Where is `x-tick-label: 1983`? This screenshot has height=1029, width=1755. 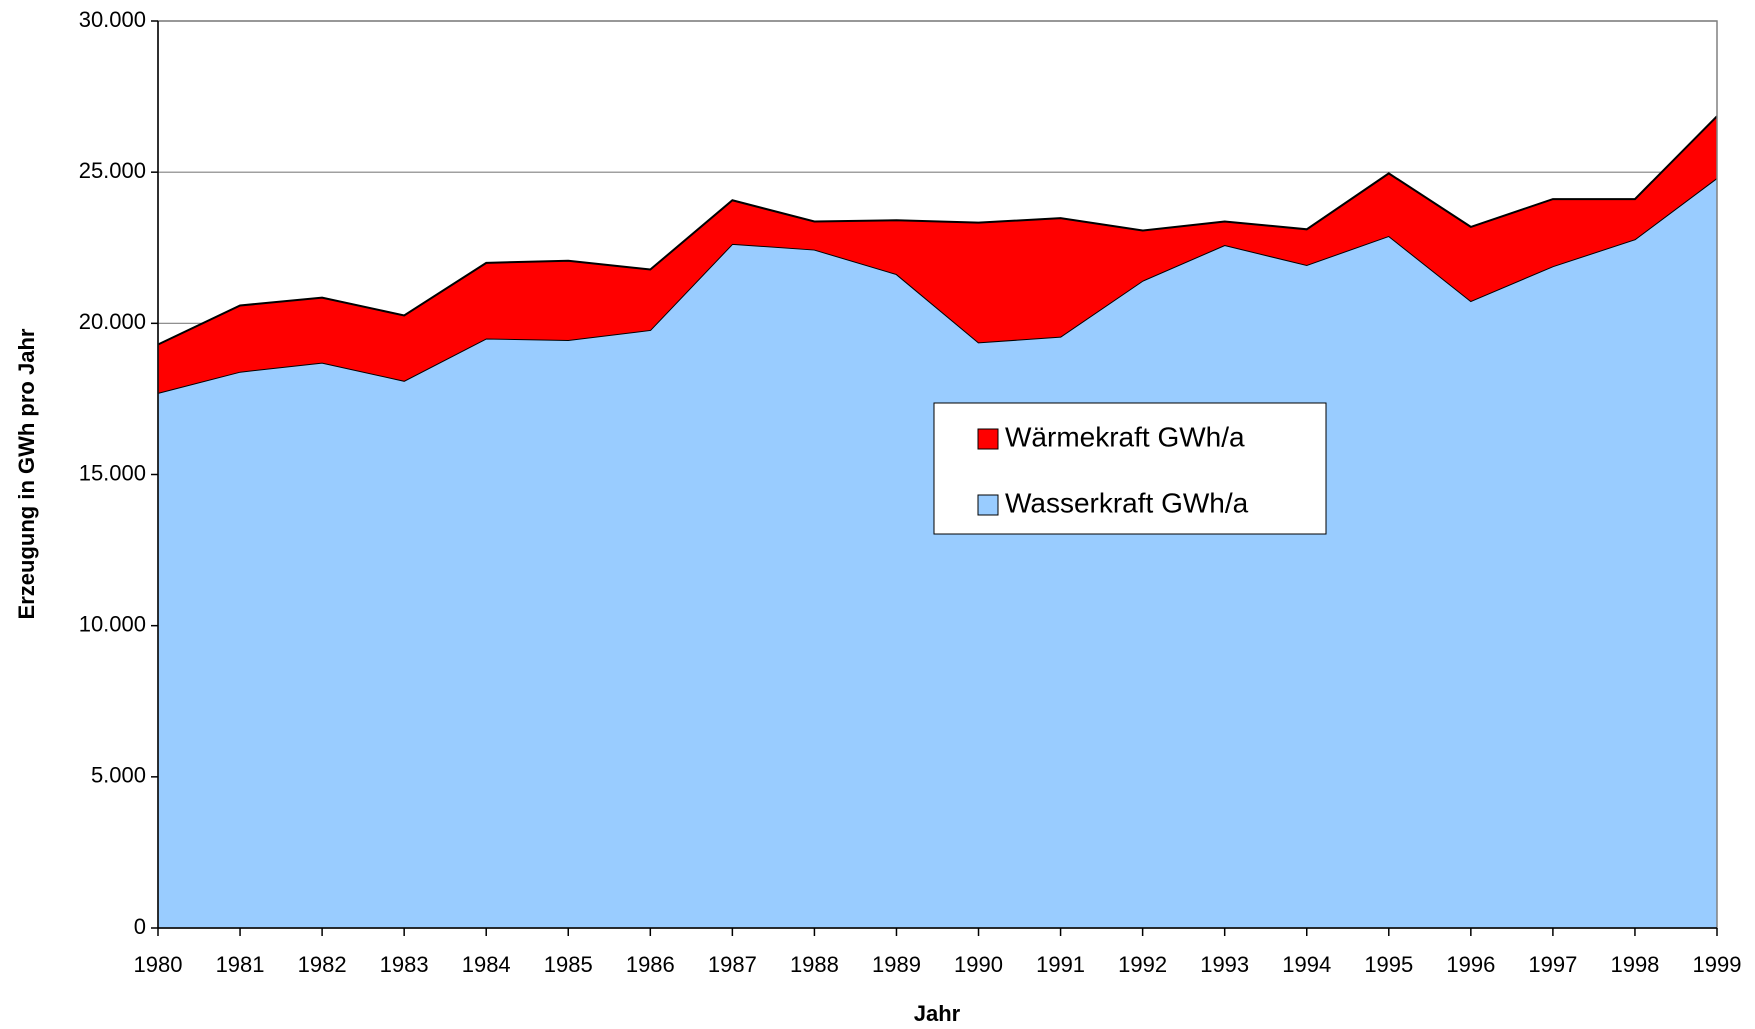
x-tick-label: 1983 is located at coordinates (404, 964).